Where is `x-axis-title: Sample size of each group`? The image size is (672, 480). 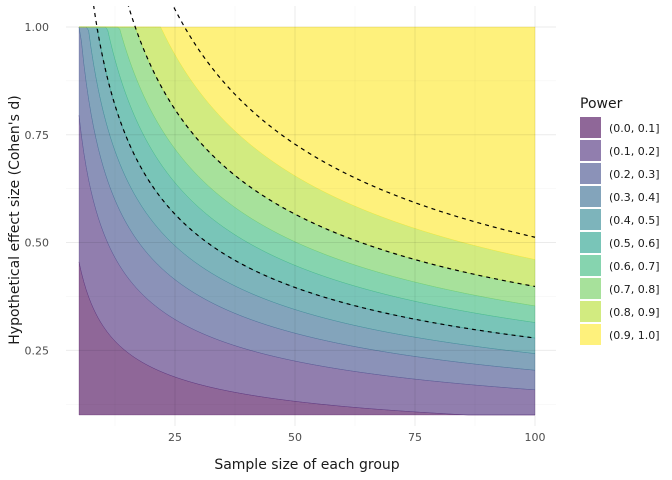 x-axis-title: Sample size of each group is located at coordinates (306, 465).